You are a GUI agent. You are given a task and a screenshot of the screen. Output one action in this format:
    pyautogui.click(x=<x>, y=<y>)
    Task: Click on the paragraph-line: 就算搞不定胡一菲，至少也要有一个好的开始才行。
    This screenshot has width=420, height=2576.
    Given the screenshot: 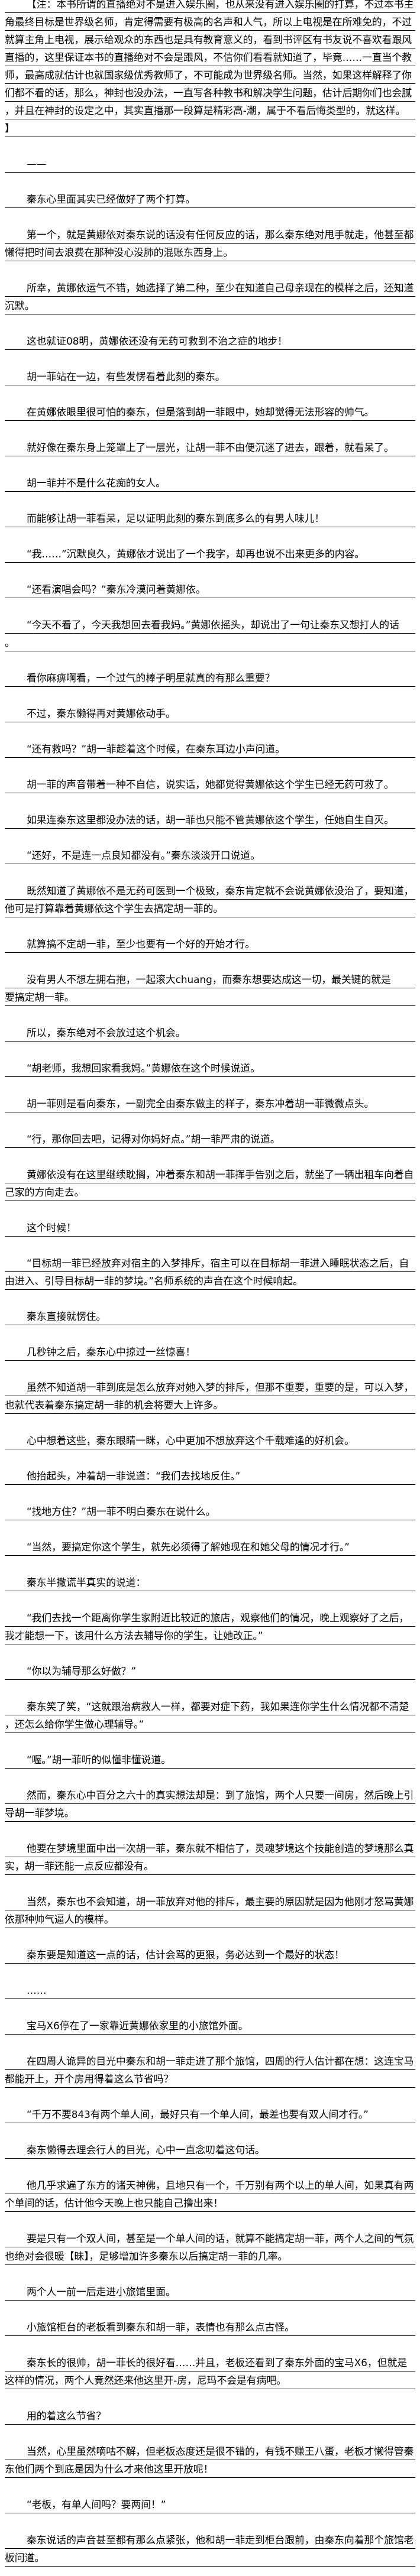 What is the action you would take?
    pyautogui.click(x=210, y=944)
    